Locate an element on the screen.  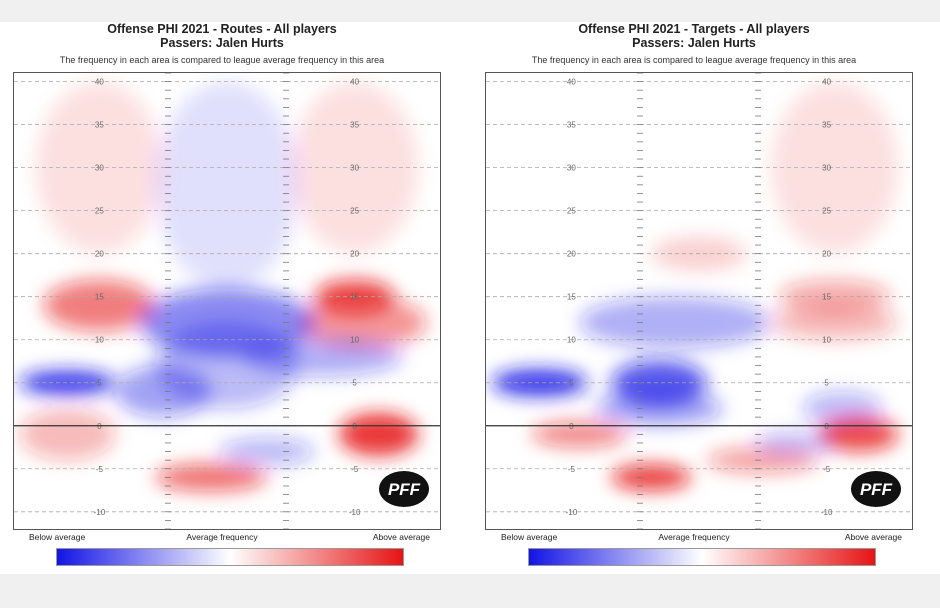
chart-title: Offense PHI 2021 - Routes - All players is located at coordinates (222, 29).